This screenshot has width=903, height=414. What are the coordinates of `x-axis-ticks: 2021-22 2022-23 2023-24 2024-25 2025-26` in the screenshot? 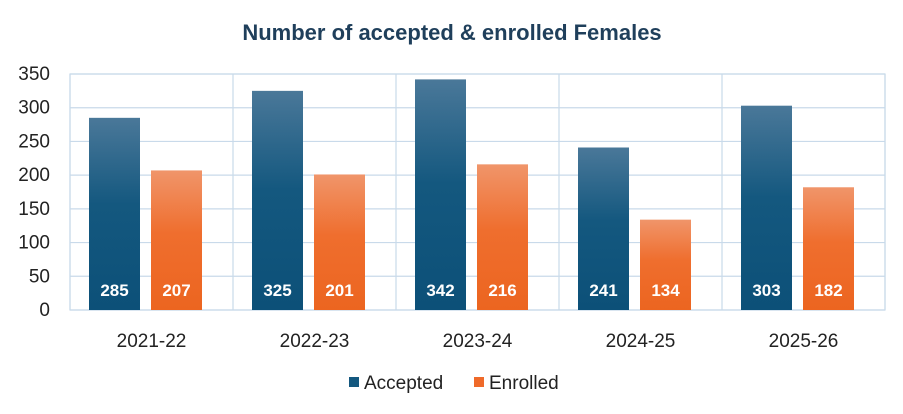 It's located at (478, 341).